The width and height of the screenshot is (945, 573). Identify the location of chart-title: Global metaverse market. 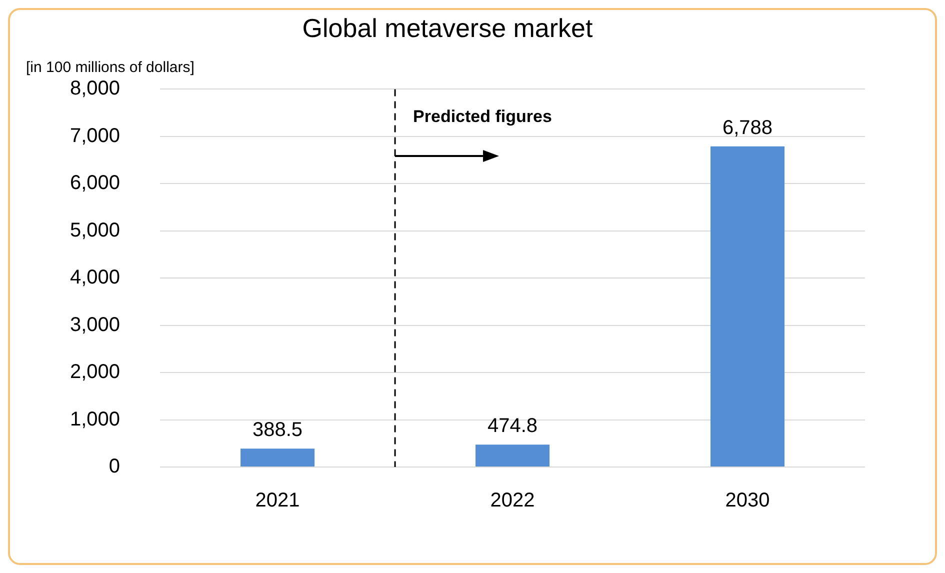
(448, 27).